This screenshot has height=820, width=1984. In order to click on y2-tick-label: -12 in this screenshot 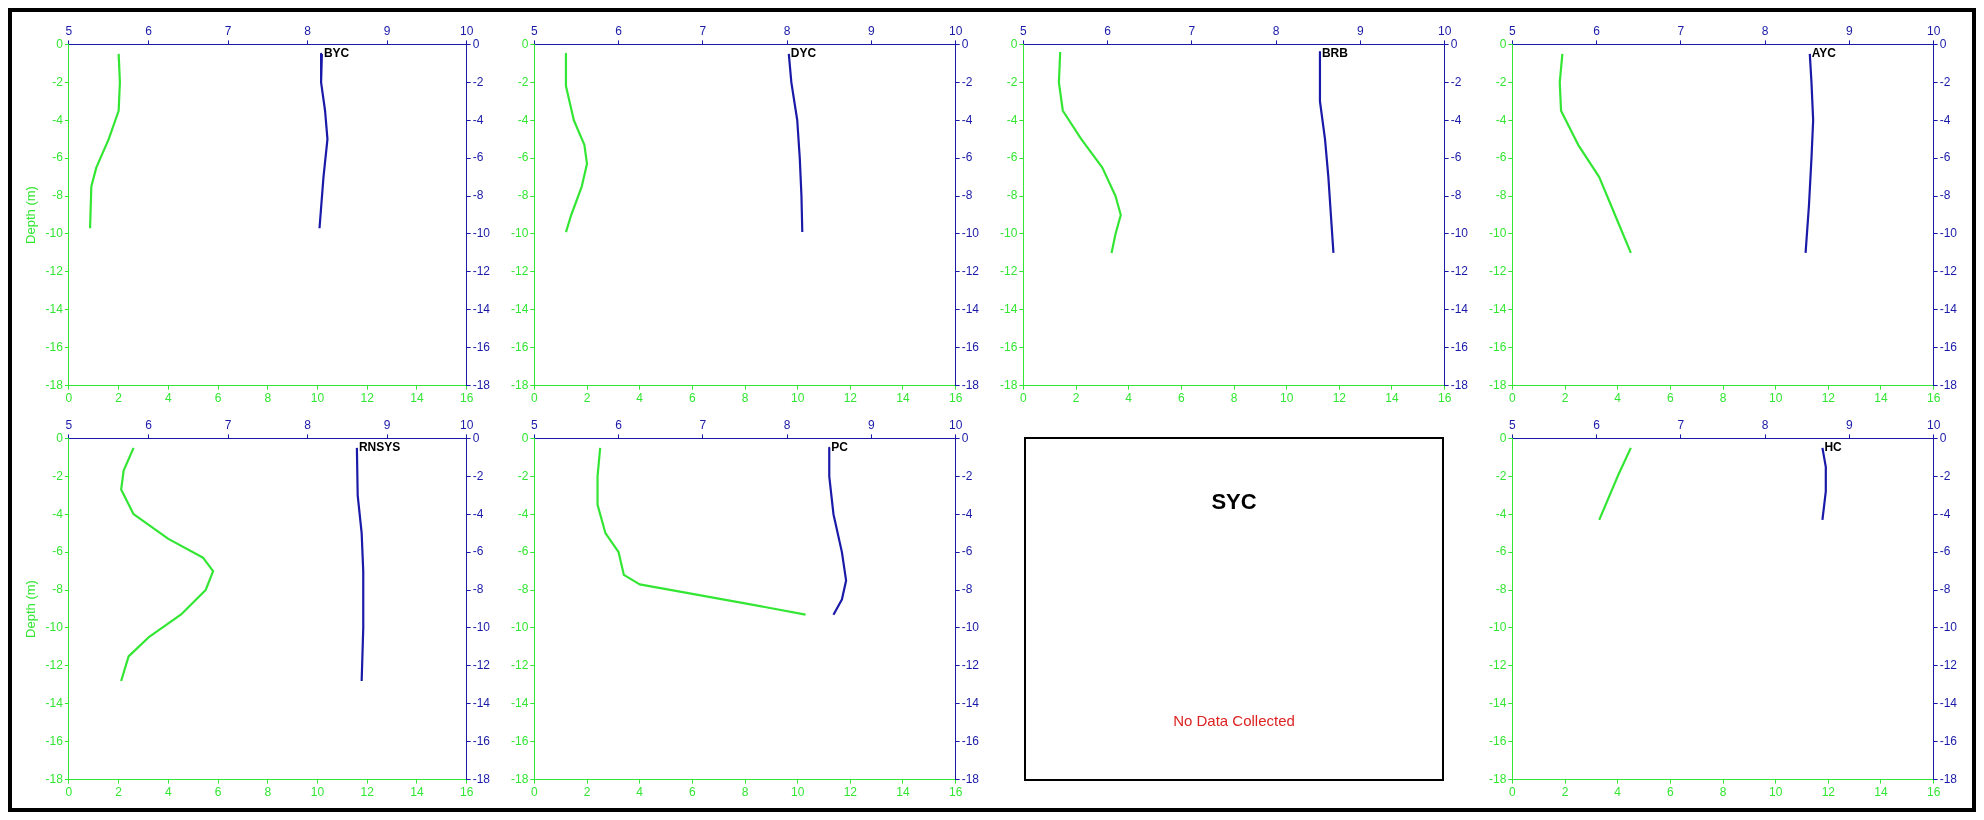, I will do `click(481, 665)`.